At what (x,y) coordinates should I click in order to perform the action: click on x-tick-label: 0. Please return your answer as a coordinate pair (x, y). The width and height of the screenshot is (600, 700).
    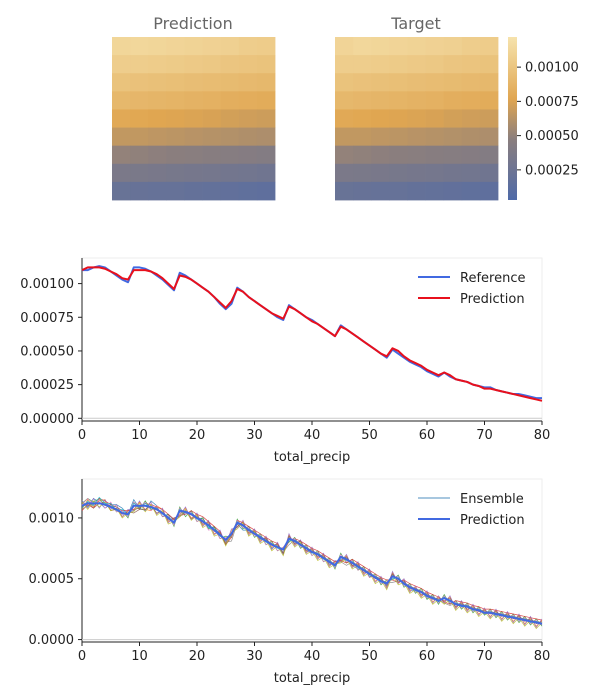
    Looking at the image, I should click on (82, 435).